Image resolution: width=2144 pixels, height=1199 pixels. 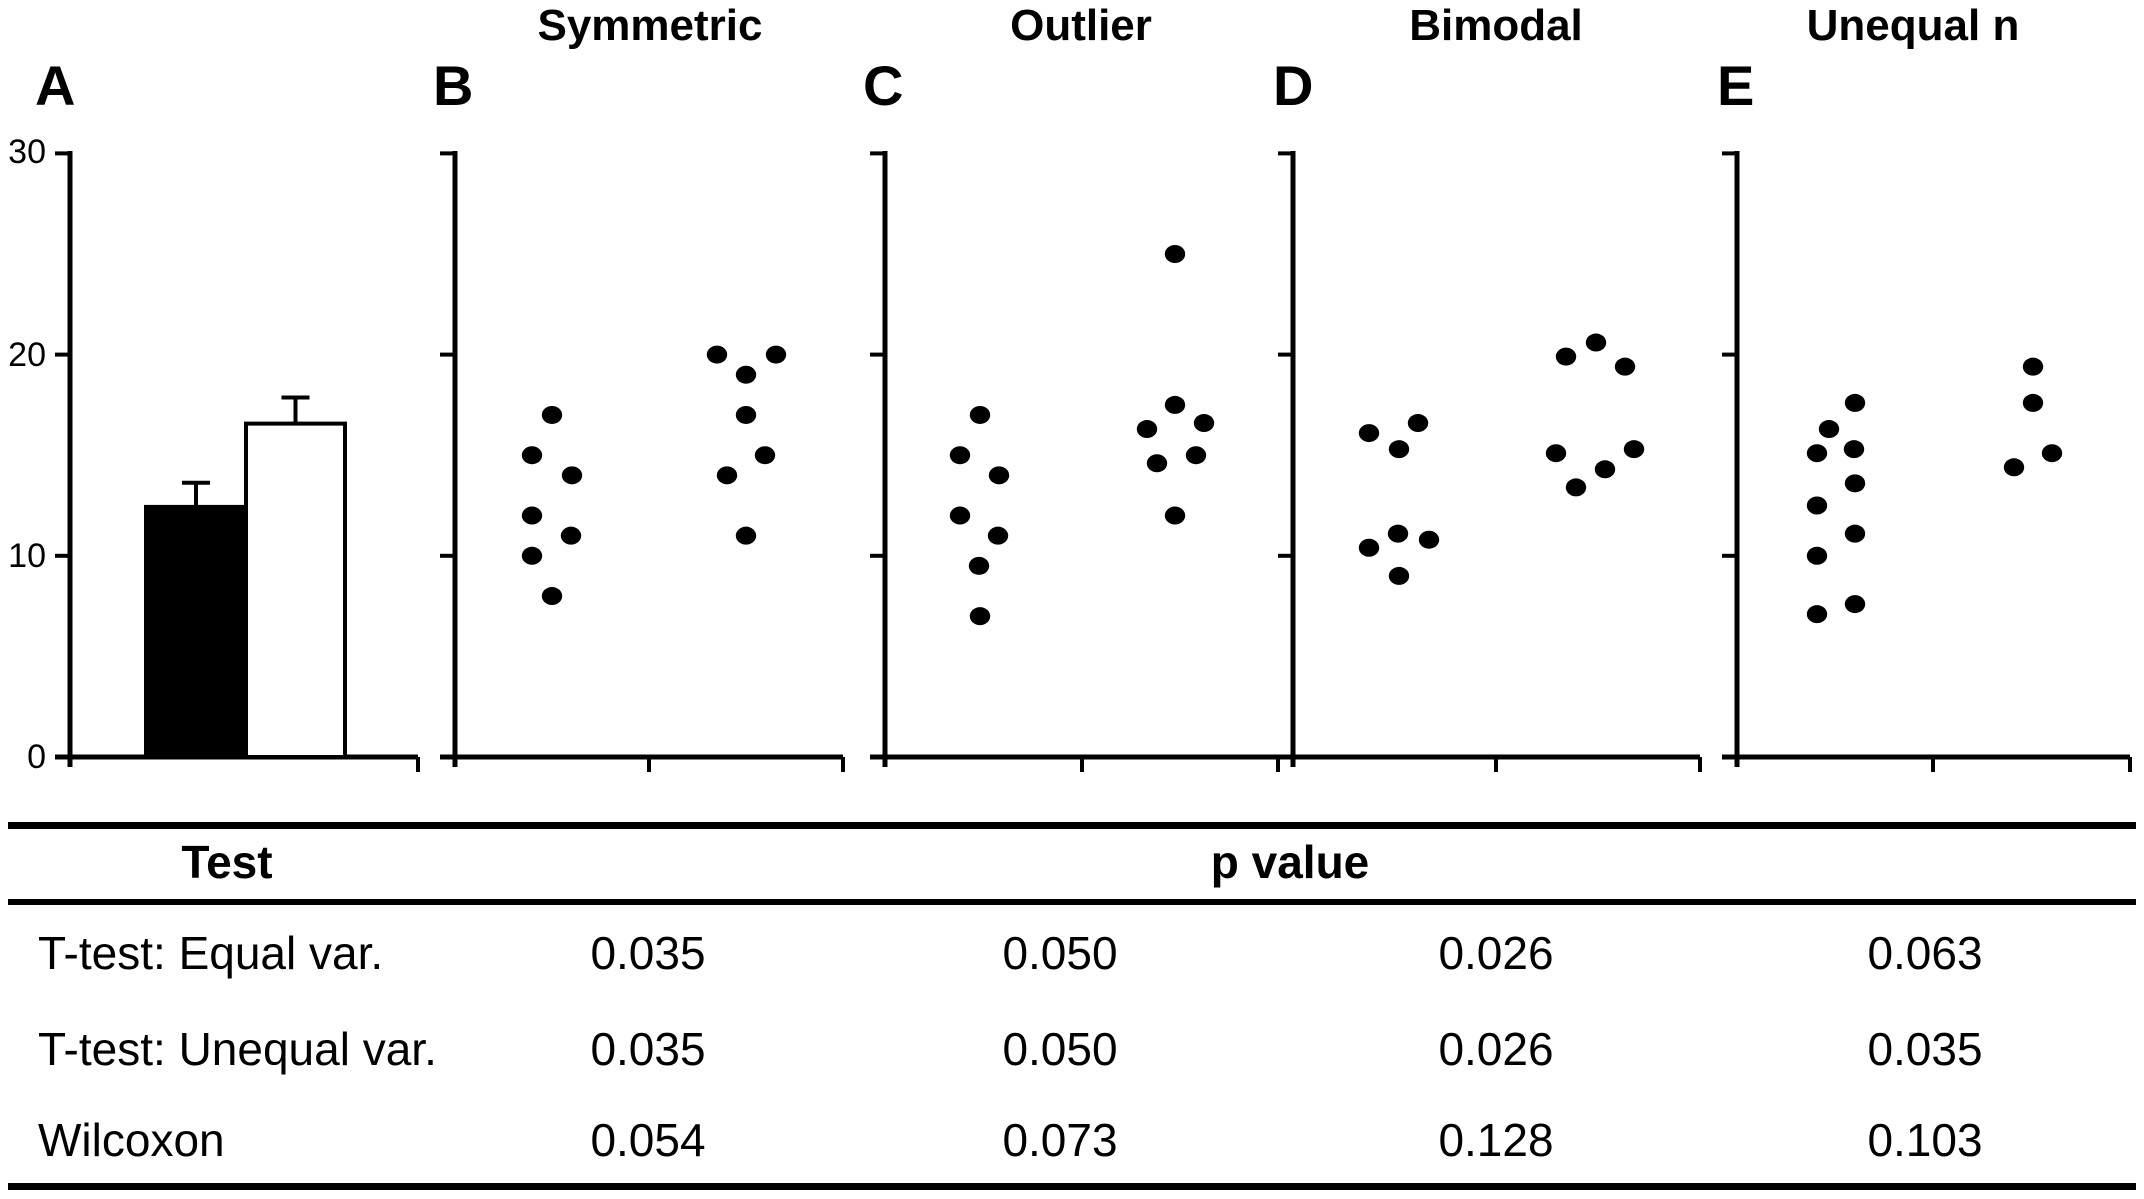 What do you see at coordinates (227, 862) in the screenshot?
I see `table-header-test: Test` at bounding box center [227, 862].